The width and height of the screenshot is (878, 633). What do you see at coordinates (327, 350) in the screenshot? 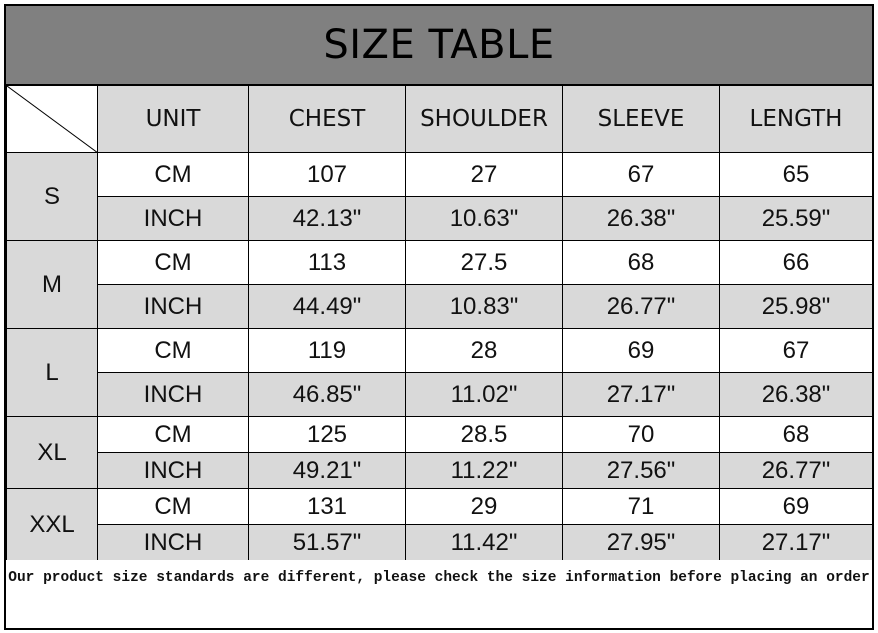
I see `measurement-cell: 119` at bounding box center [327, 350].